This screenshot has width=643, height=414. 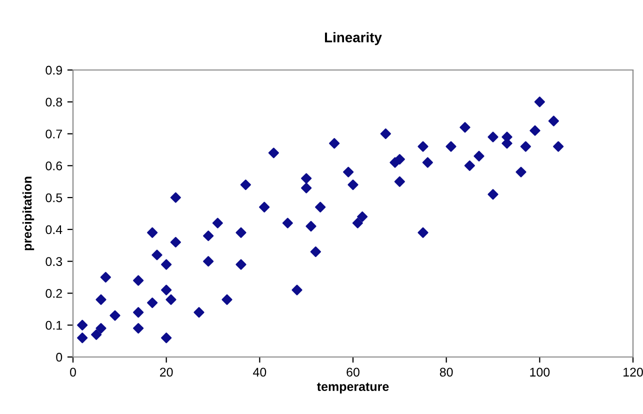 I want to click on x-axis-title: temperature, so click(x=353, y=388).